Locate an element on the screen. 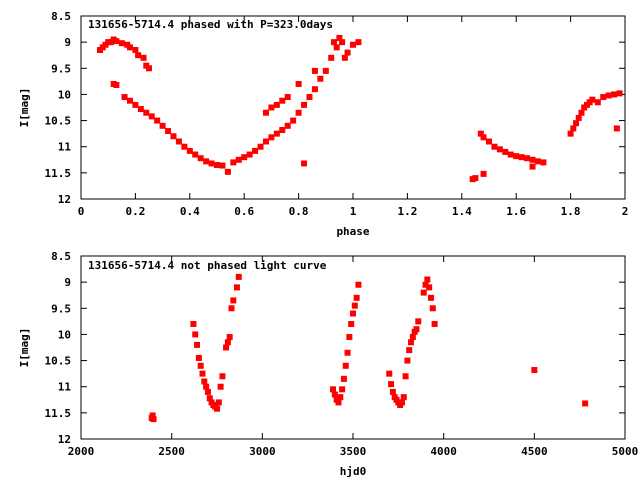 The image size is (640, 480). plot-title: 131656-5714.4 phased with P=323.0days is located at coordinates (210, 24).